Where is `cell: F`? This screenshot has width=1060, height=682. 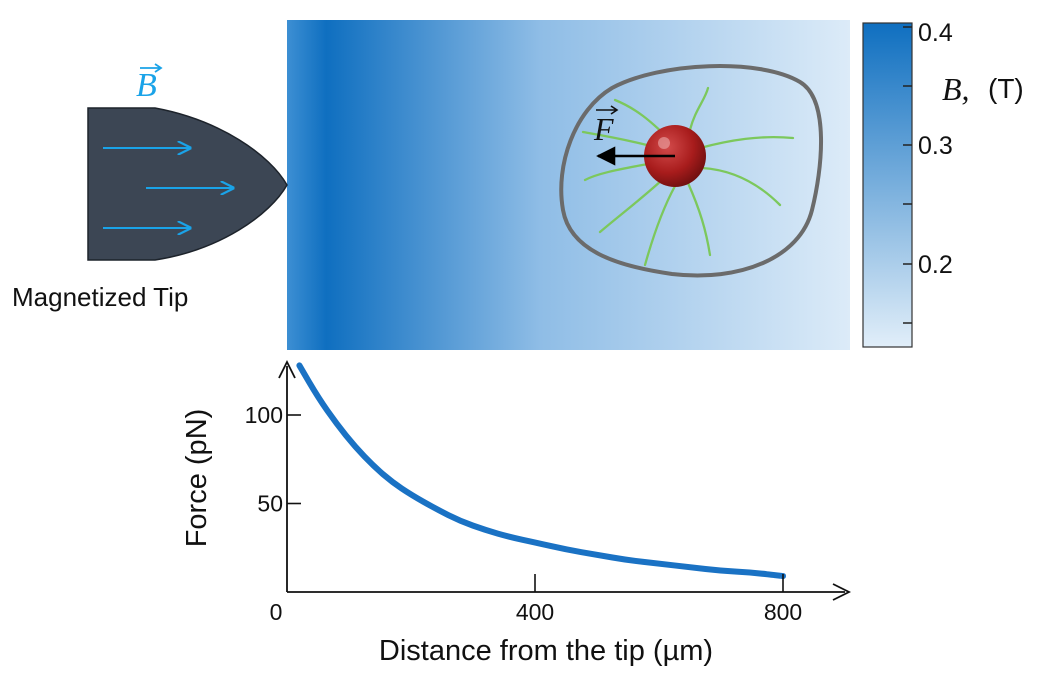 cell: F is located at coordinates (691, 171).